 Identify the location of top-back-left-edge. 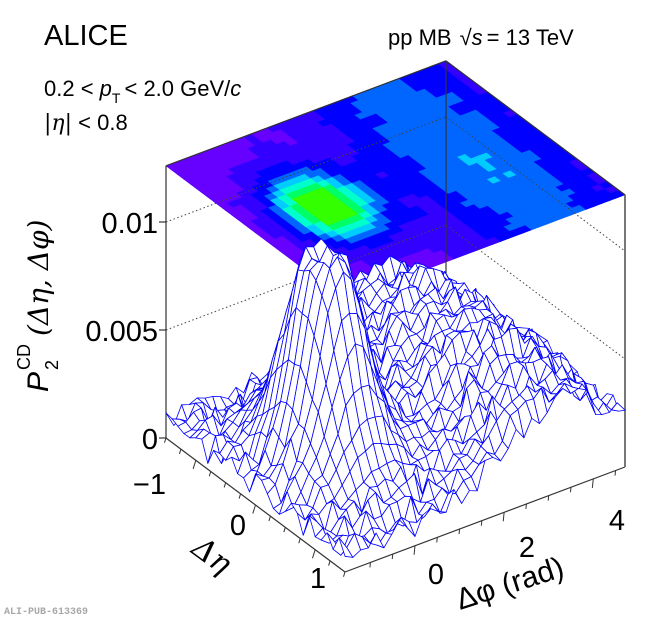
(306, 113).